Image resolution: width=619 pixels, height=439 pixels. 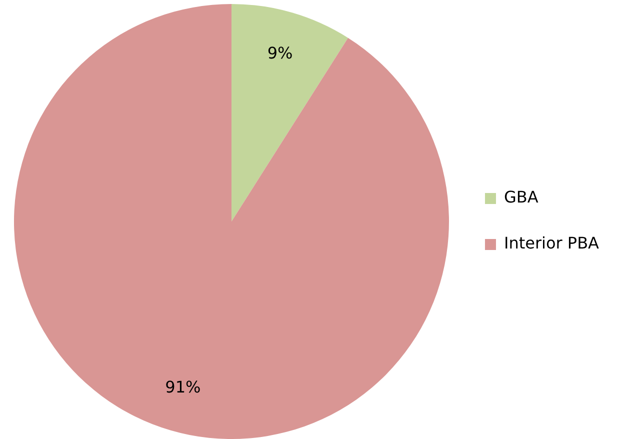 What do you see at coordinates (280, 53) in the screenshot?
I see `data-label: 9%` at bounding box center [280, 53].